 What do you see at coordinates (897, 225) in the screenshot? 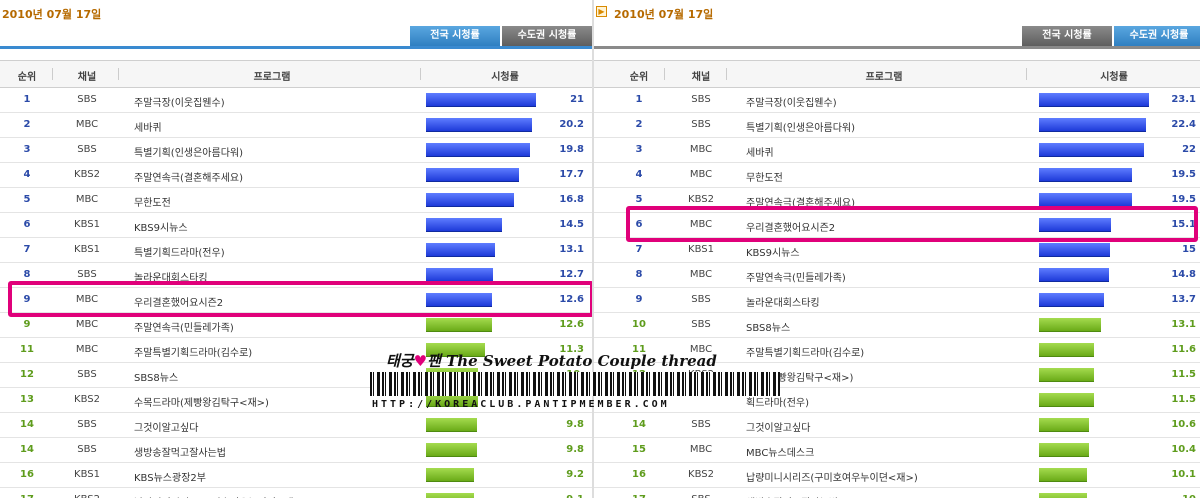
I see `table-row: 6 MBC 우리결혼했어요시즌2 15.1` at bounding box center [897, 225].